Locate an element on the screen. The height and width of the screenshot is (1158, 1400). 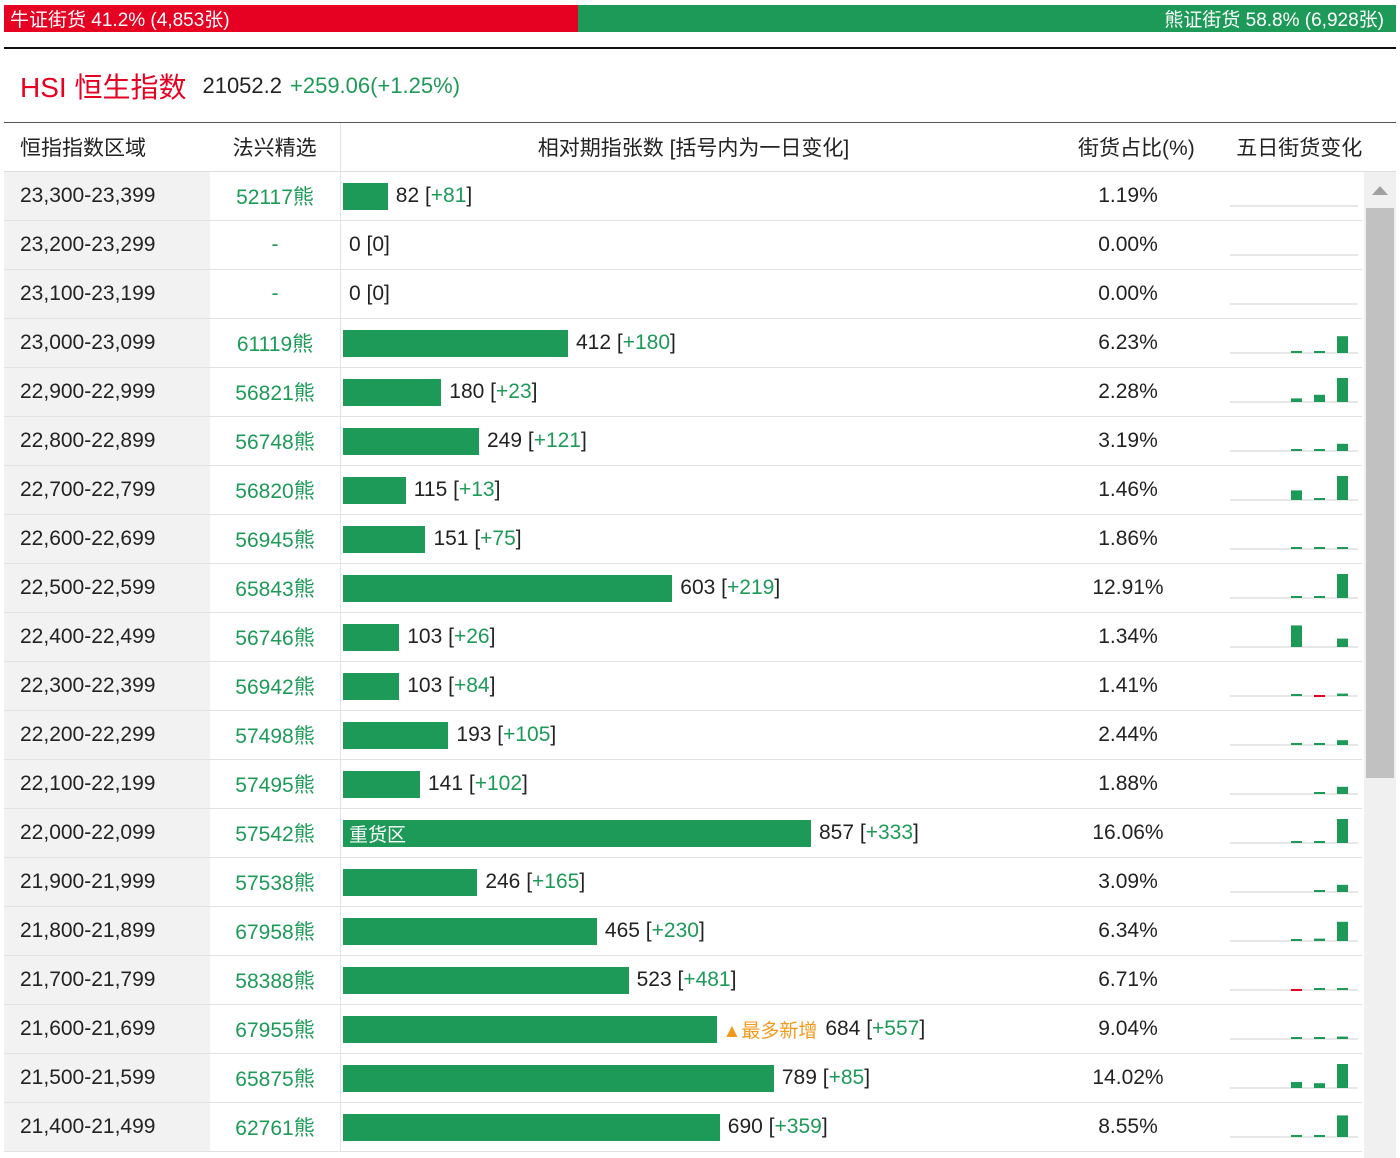
warrant-code-link: 57542熊 is located at coordinates (275, 834).